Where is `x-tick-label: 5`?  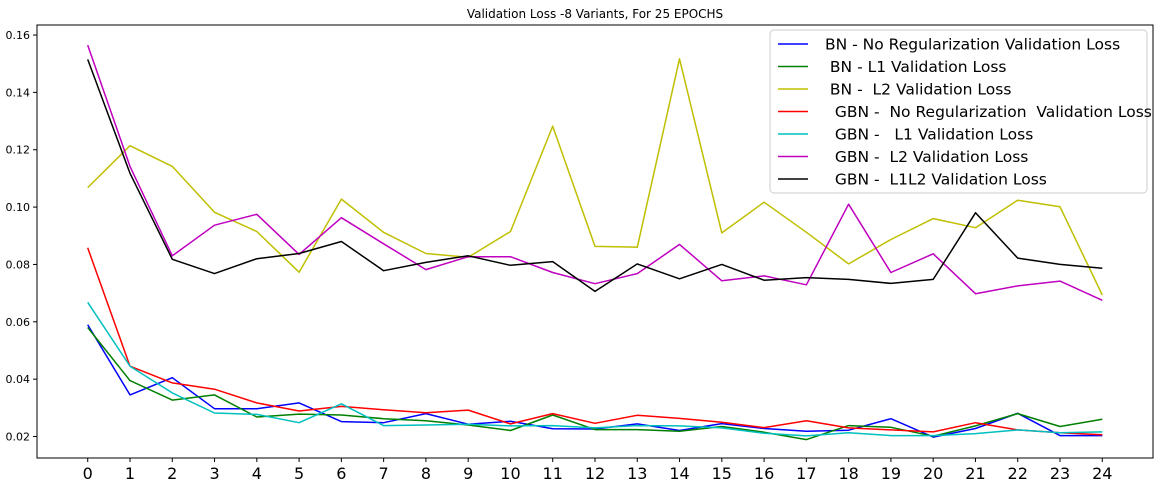
x-tick-label: 5 is located at coordinates (299, 473).